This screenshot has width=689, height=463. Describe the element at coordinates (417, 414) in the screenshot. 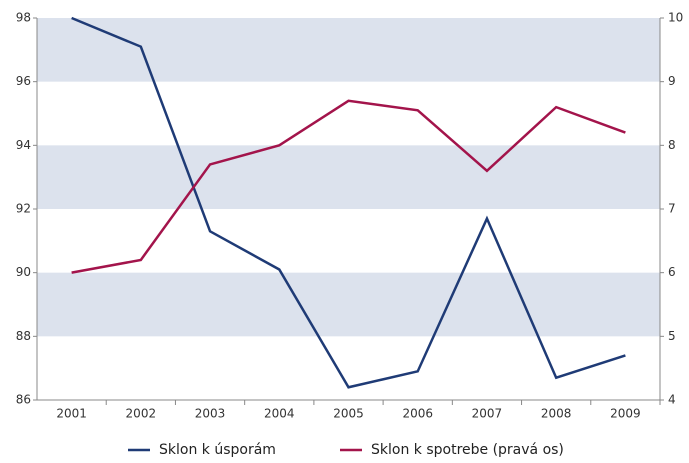

I see `x-tick-label: 2006` at that location.